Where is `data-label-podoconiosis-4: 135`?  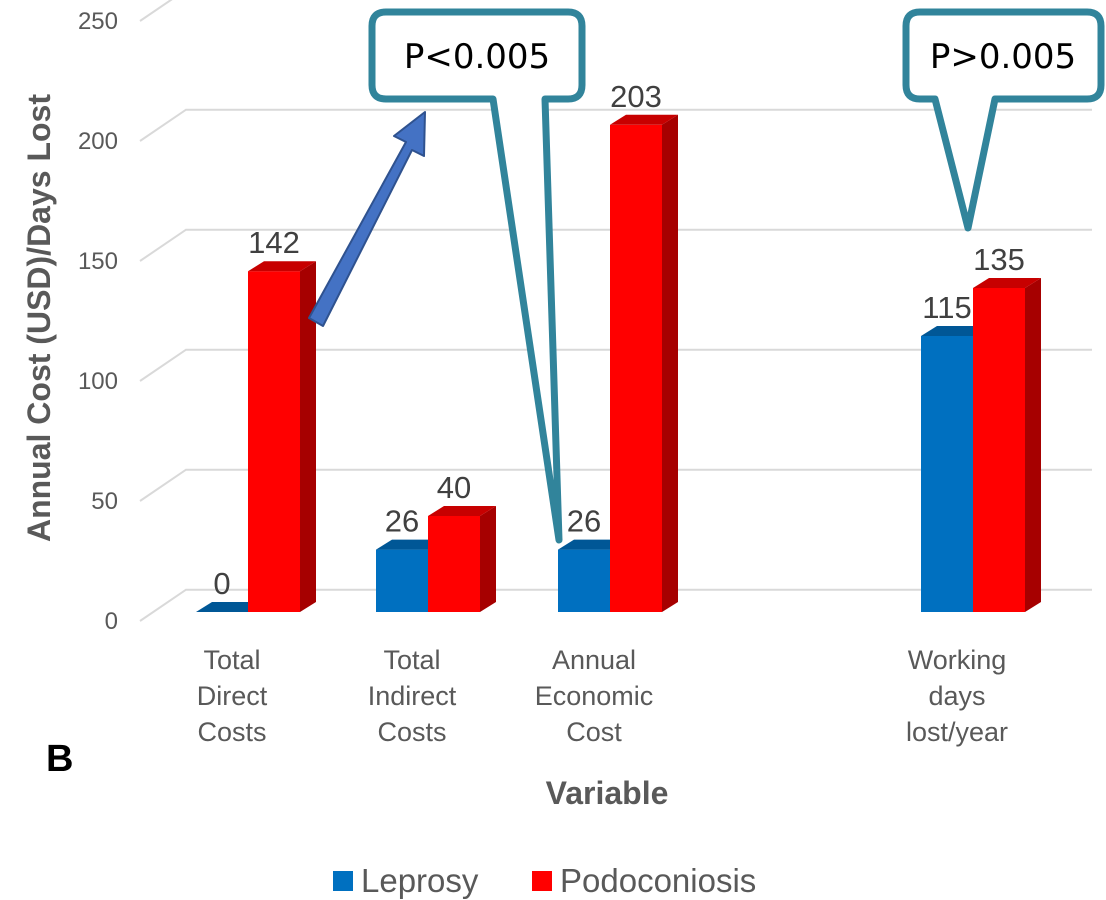 data-label-podoconiosis-4: 135 is located at coordinates (999, 259).